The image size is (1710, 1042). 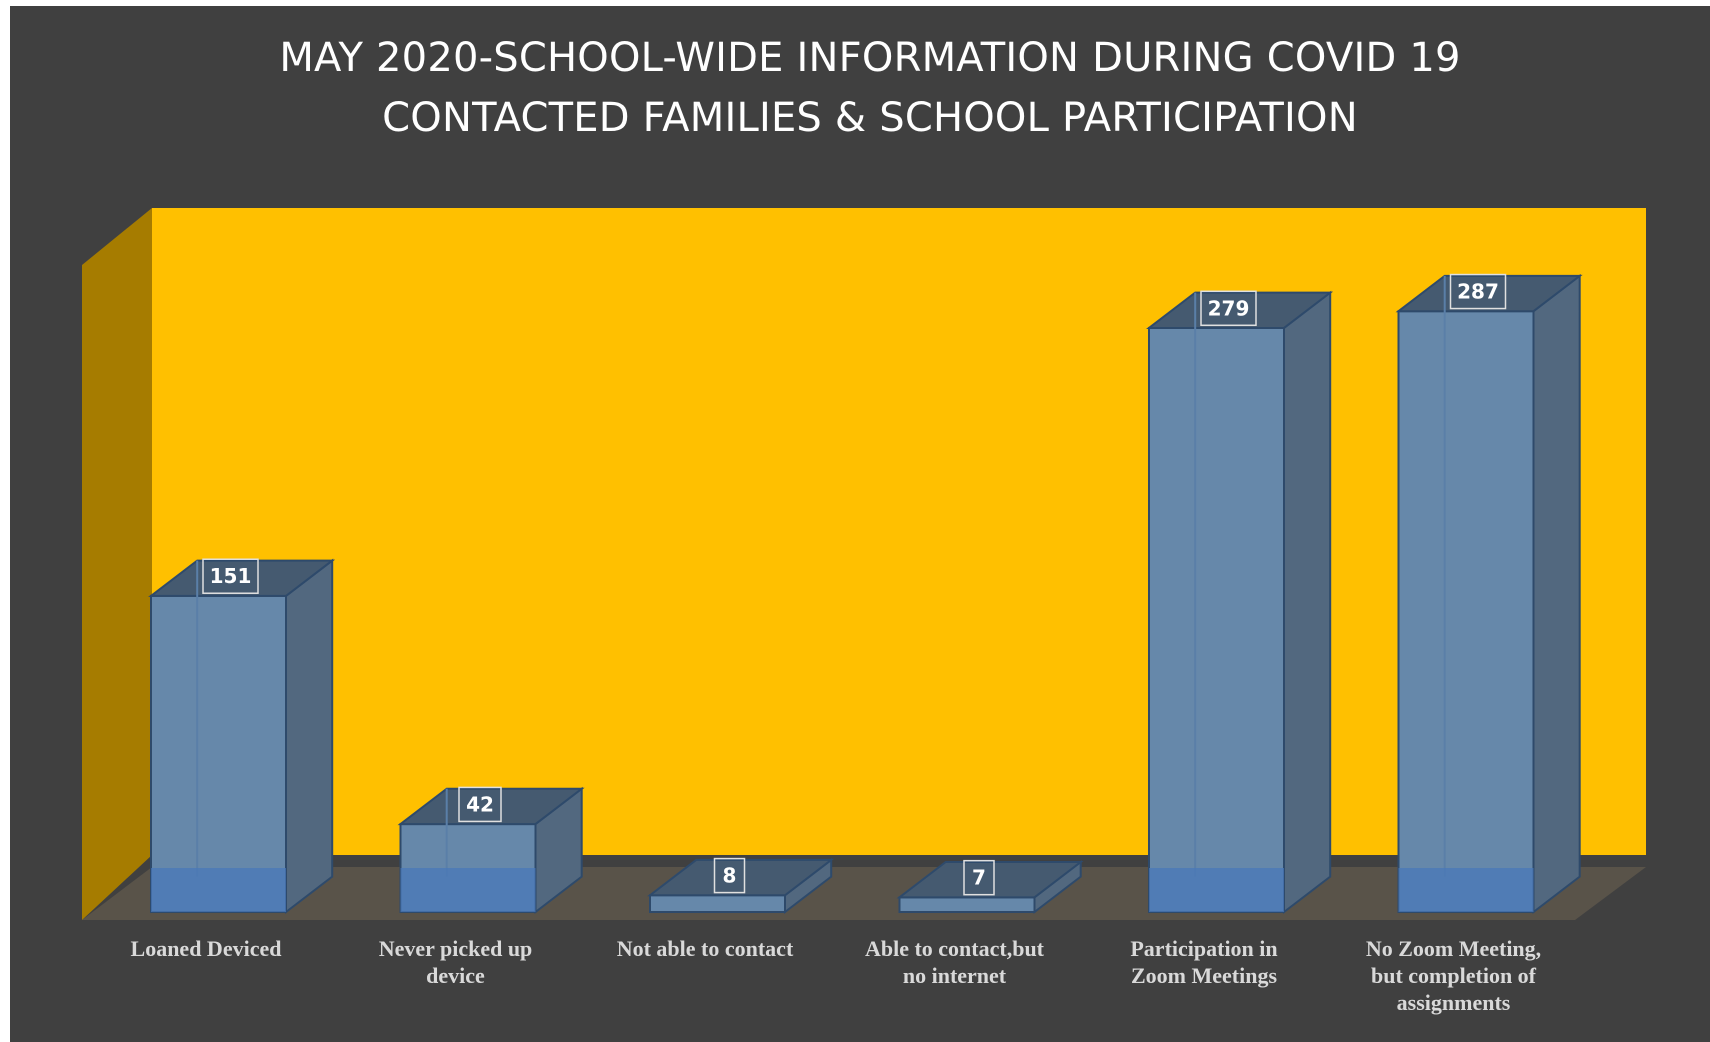 What do you see at coordinates (455, 975) in the screenshot?
I see `category-label: device` at bounding box center [455, 975].